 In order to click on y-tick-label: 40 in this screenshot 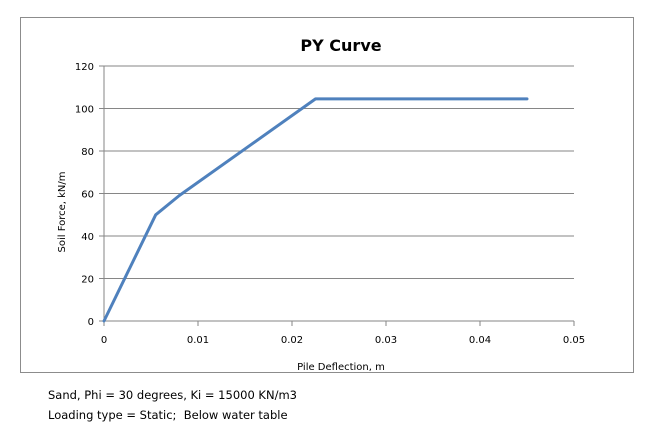, I will do `click(87, 237)`.